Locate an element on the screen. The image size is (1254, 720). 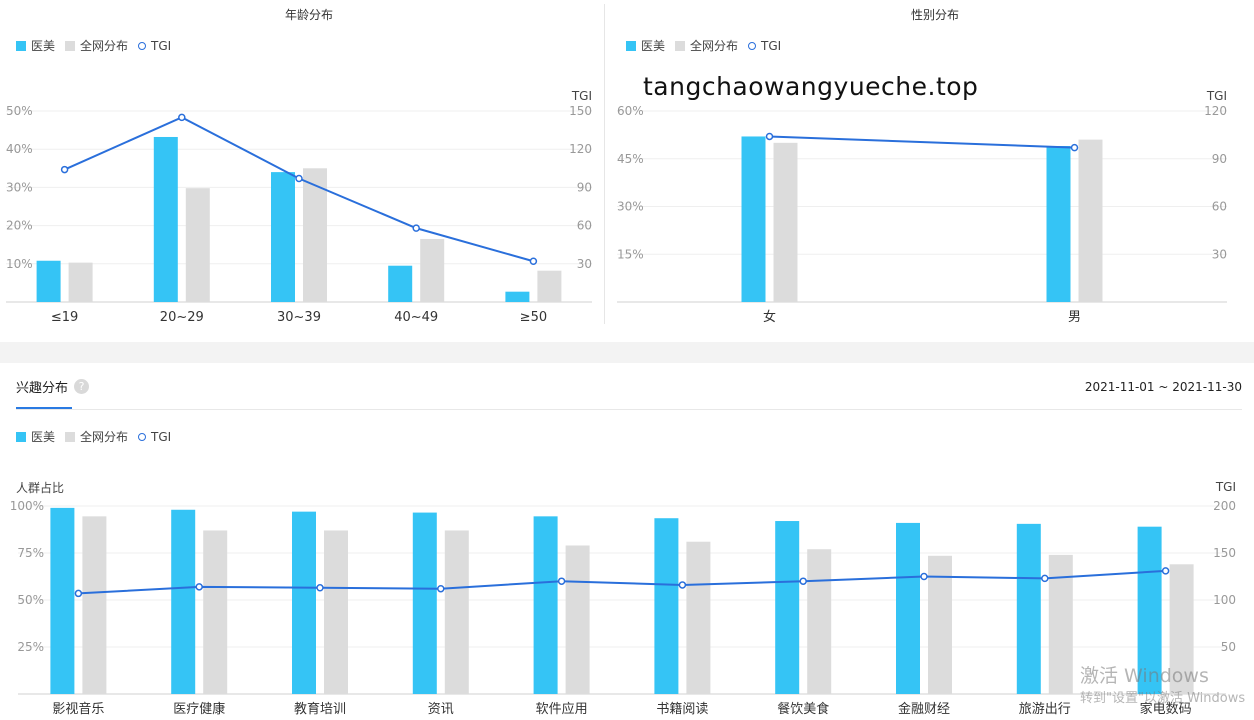
question-icon: ? is located at coordinates (82, 386).